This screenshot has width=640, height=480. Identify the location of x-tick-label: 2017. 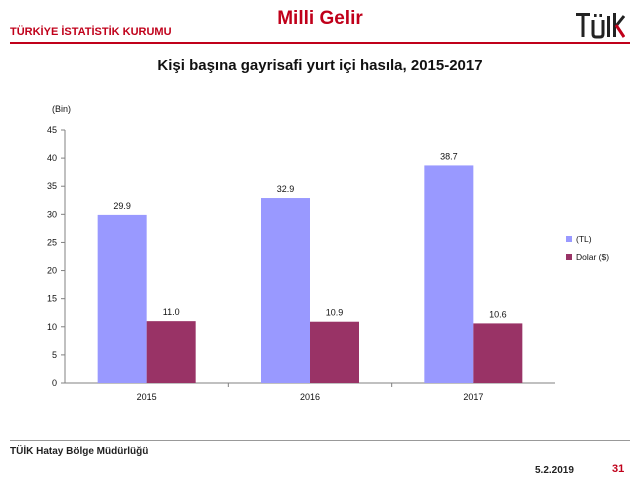
(473, 397).